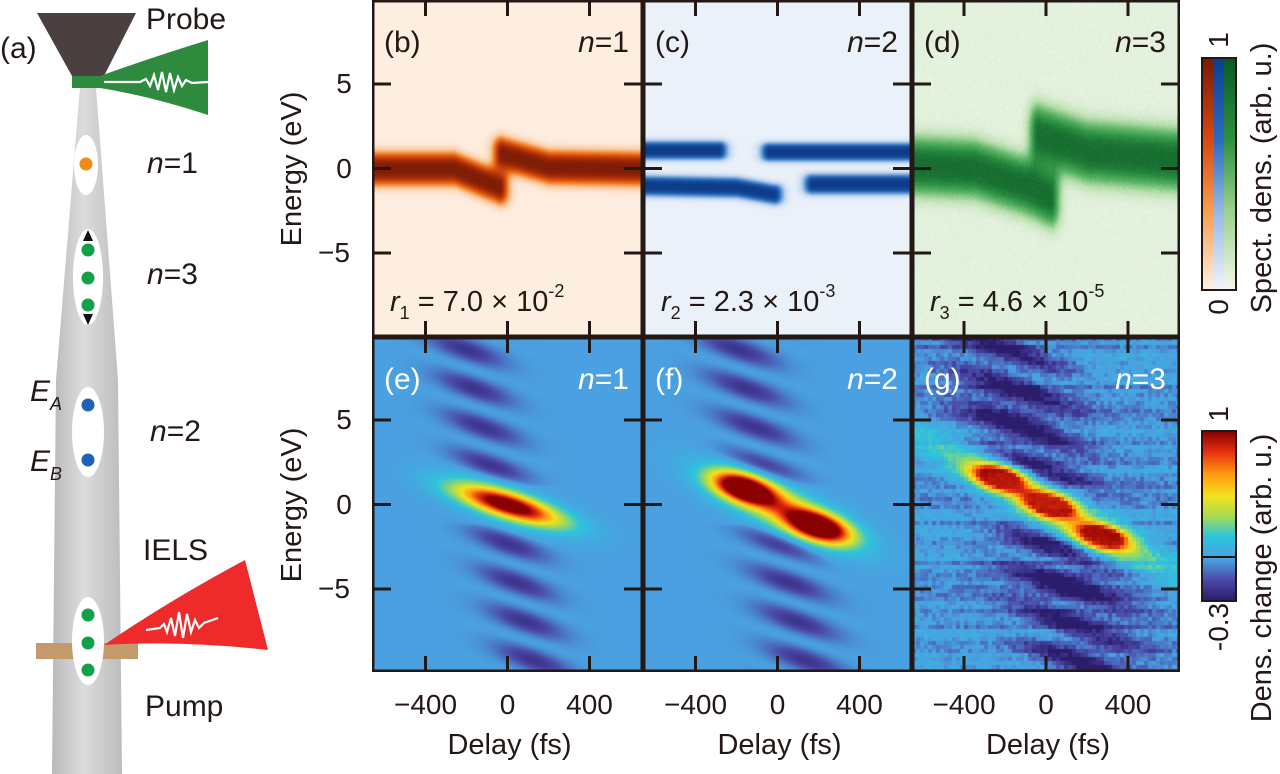 The image size is (1280, 774). Describe the element at coordinates (292, 504) in the screenshot. I see `y-axis-title: Energy (eV)` at that location.